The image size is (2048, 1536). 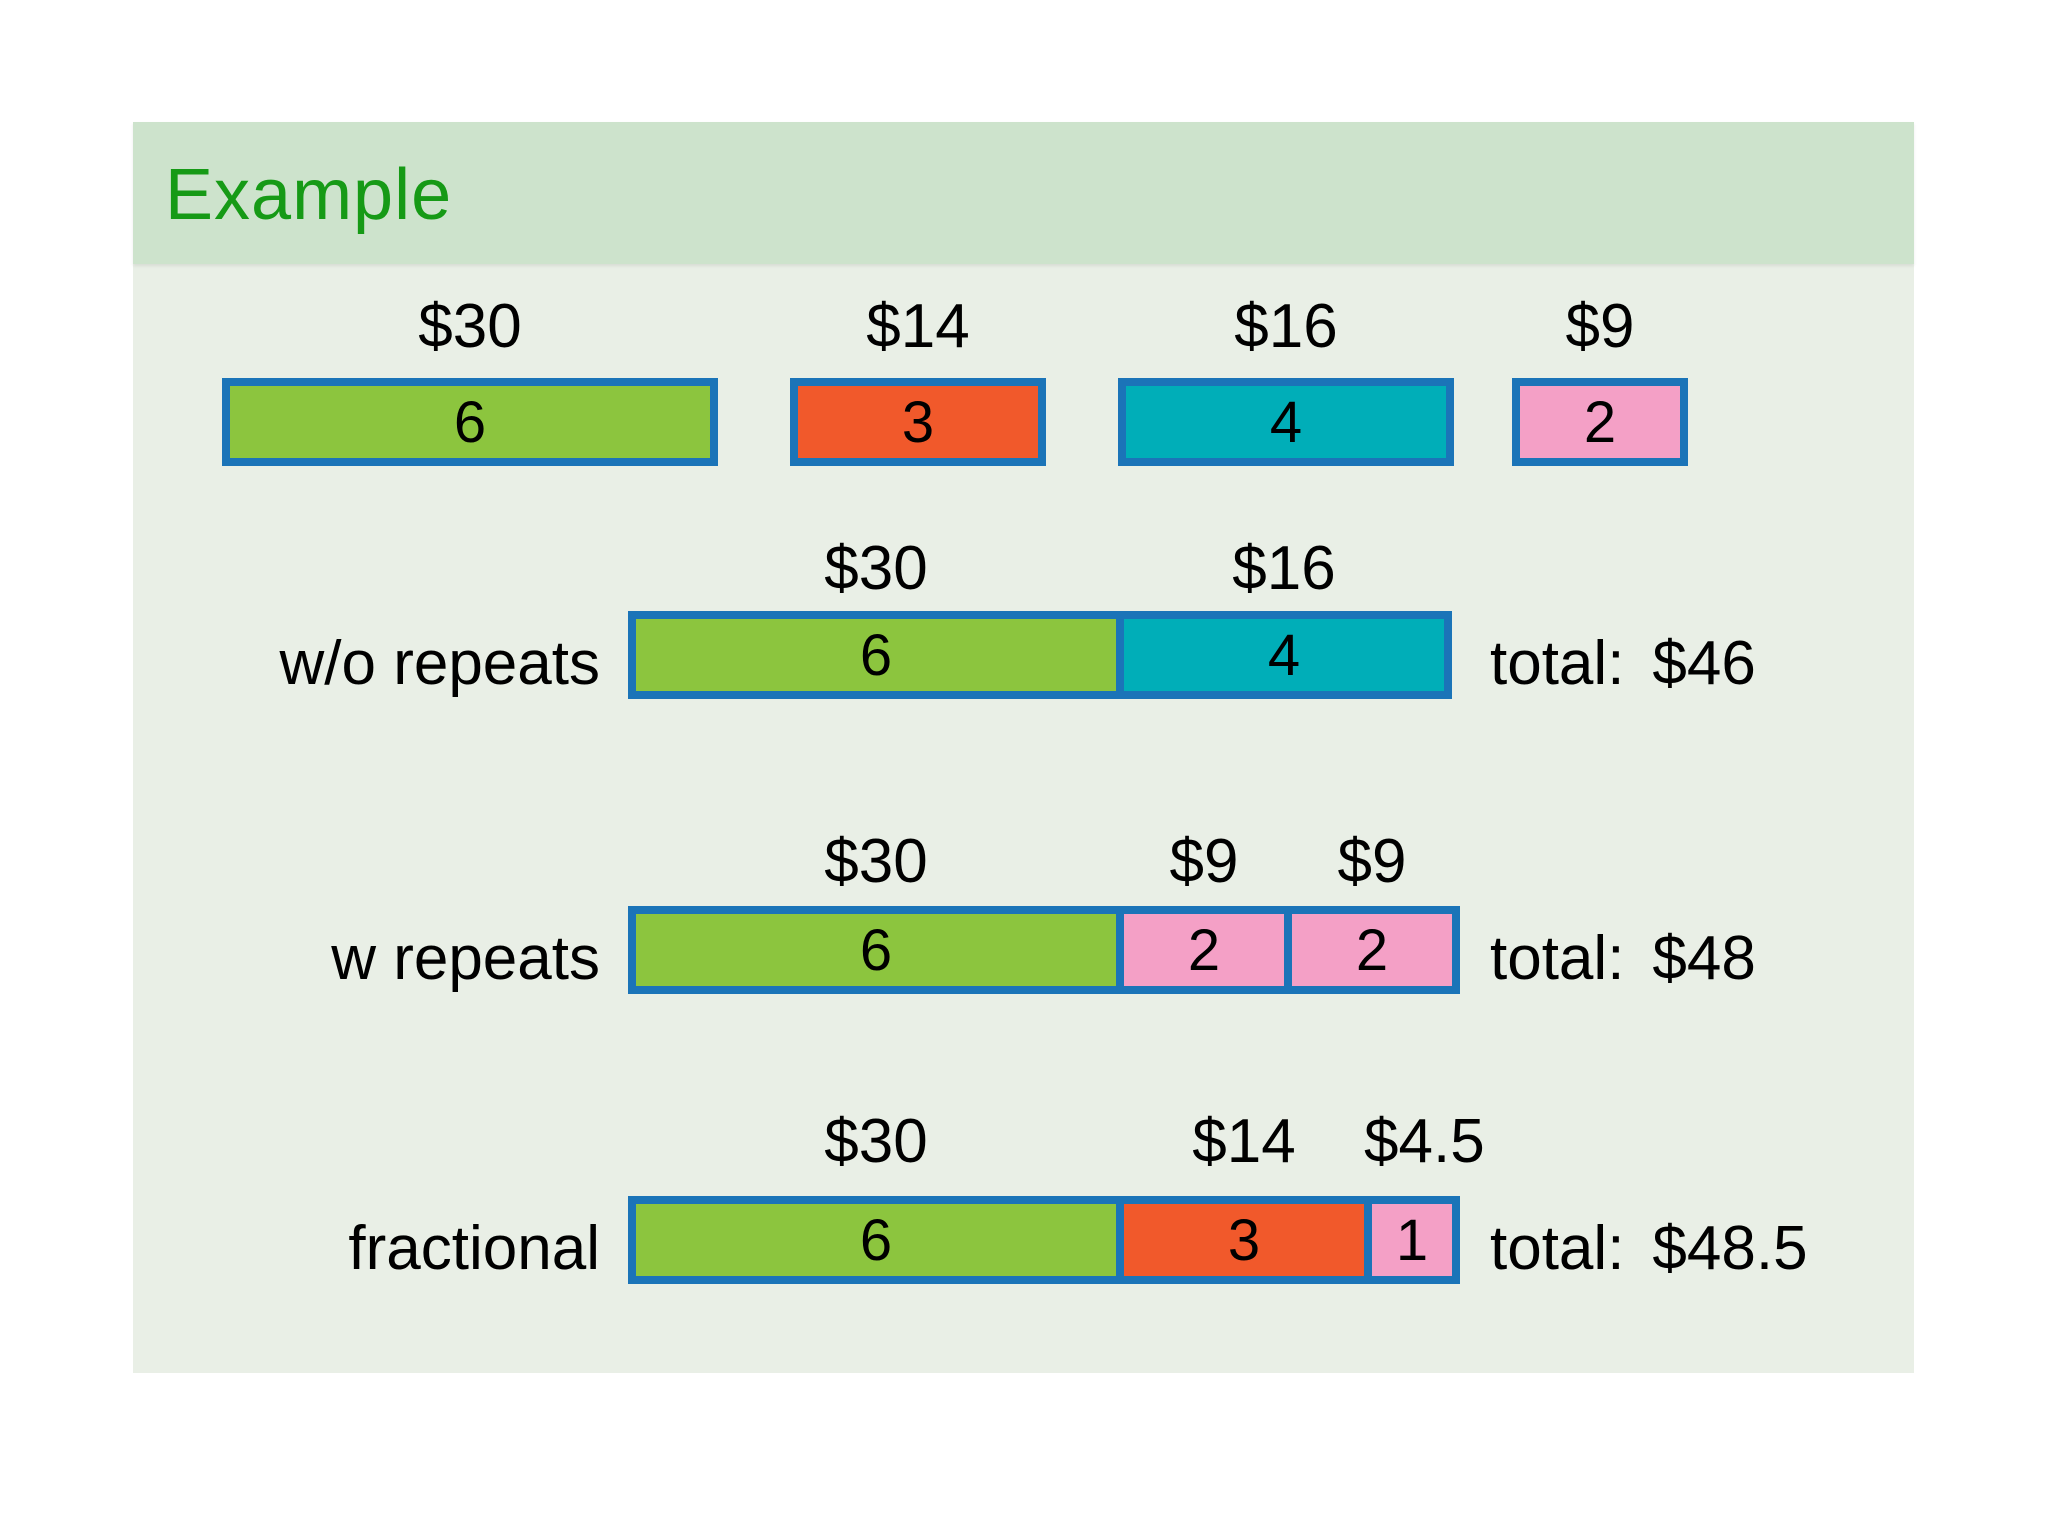 I want to click on item-column: $30 6, so click(x=470, y=377).